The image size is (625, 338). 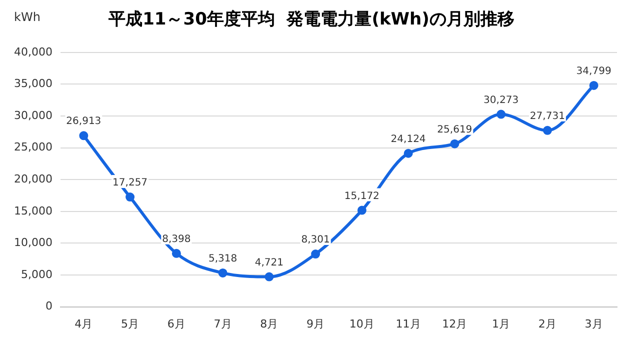 What do you see at coordinates (501, 323) in the screenshot?
I see `x-tick-label: 1月` at bounding box center [501, 323].